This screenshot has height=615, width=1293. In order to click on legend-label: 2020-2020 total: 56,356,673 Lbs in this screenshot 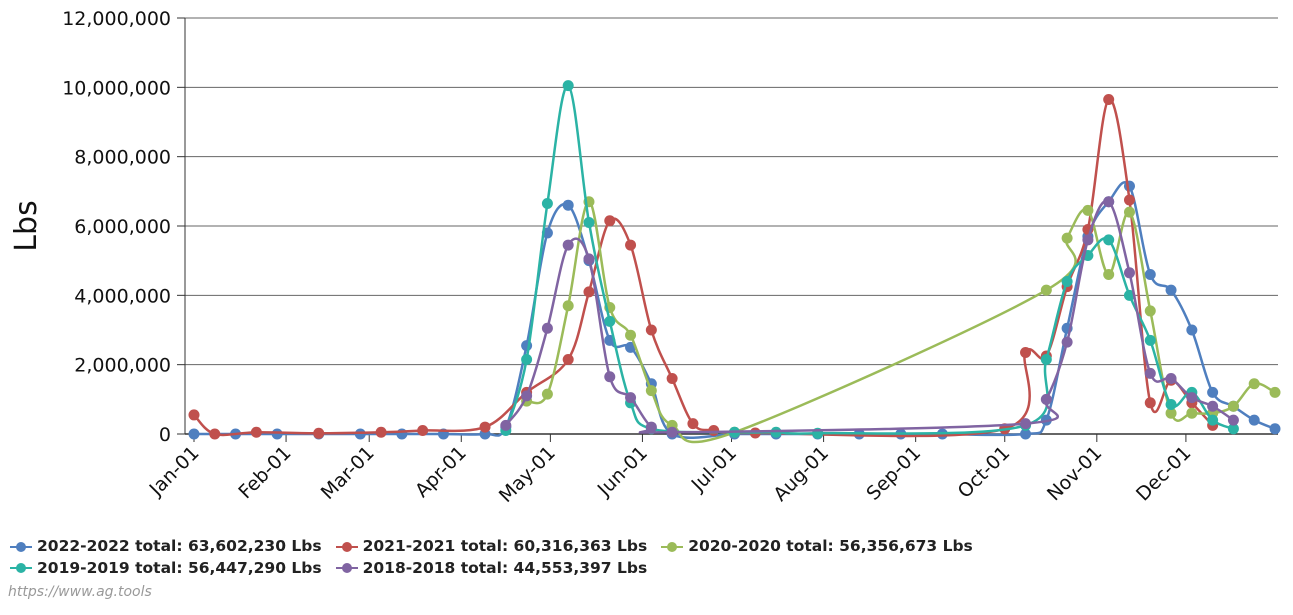, I will do `click(830, 546)`.